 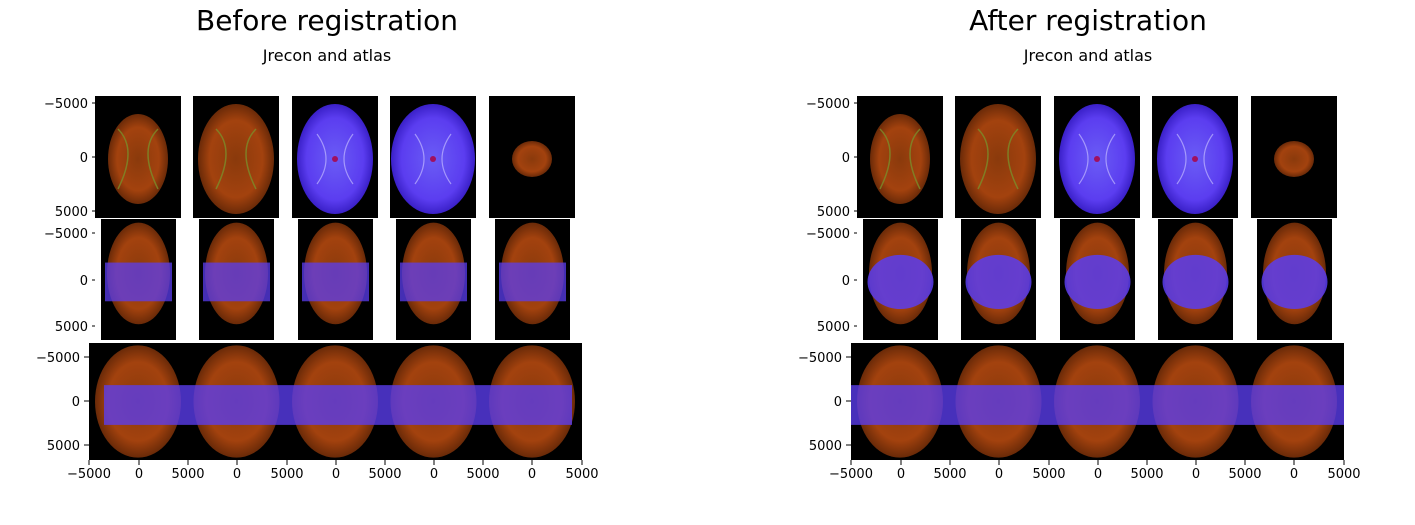 What do you see at coordinates (1088, 55) in the screenshot?
I see `panel-subtitle-after: Jrecon and atlas` at bounding box center [1088, 55].